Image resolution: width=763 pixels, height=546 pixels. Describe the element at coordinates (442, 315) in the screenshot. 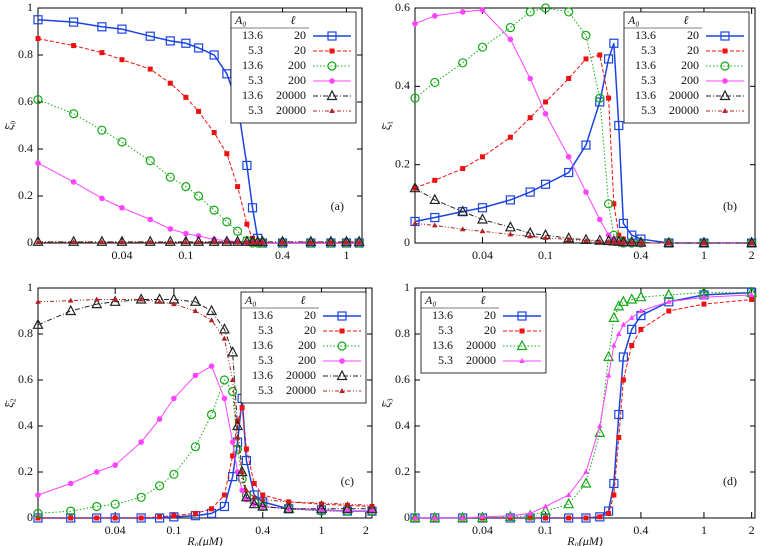

I see `legend-a0: 13.6` at that location.